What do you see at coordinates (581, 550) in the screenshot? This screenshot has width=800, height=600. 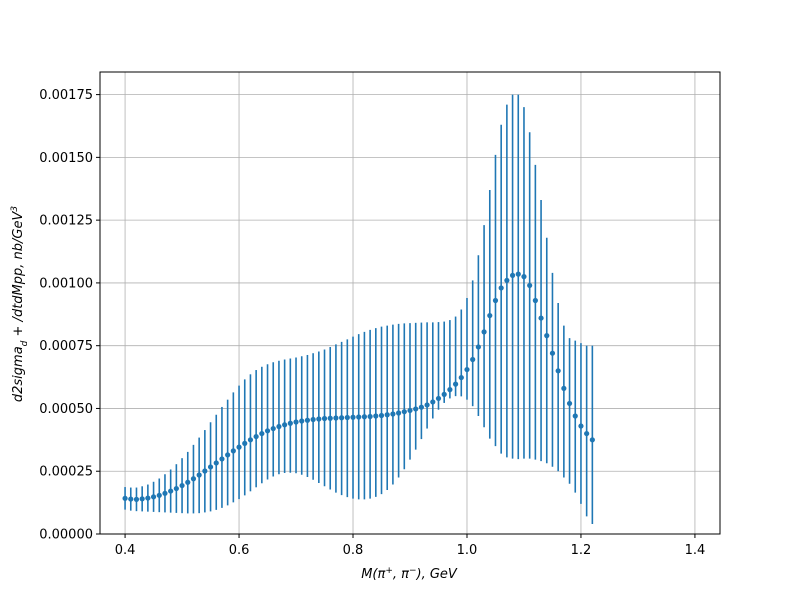 I see `x-tick-label: 1.2` at bounding box center [581, 550].